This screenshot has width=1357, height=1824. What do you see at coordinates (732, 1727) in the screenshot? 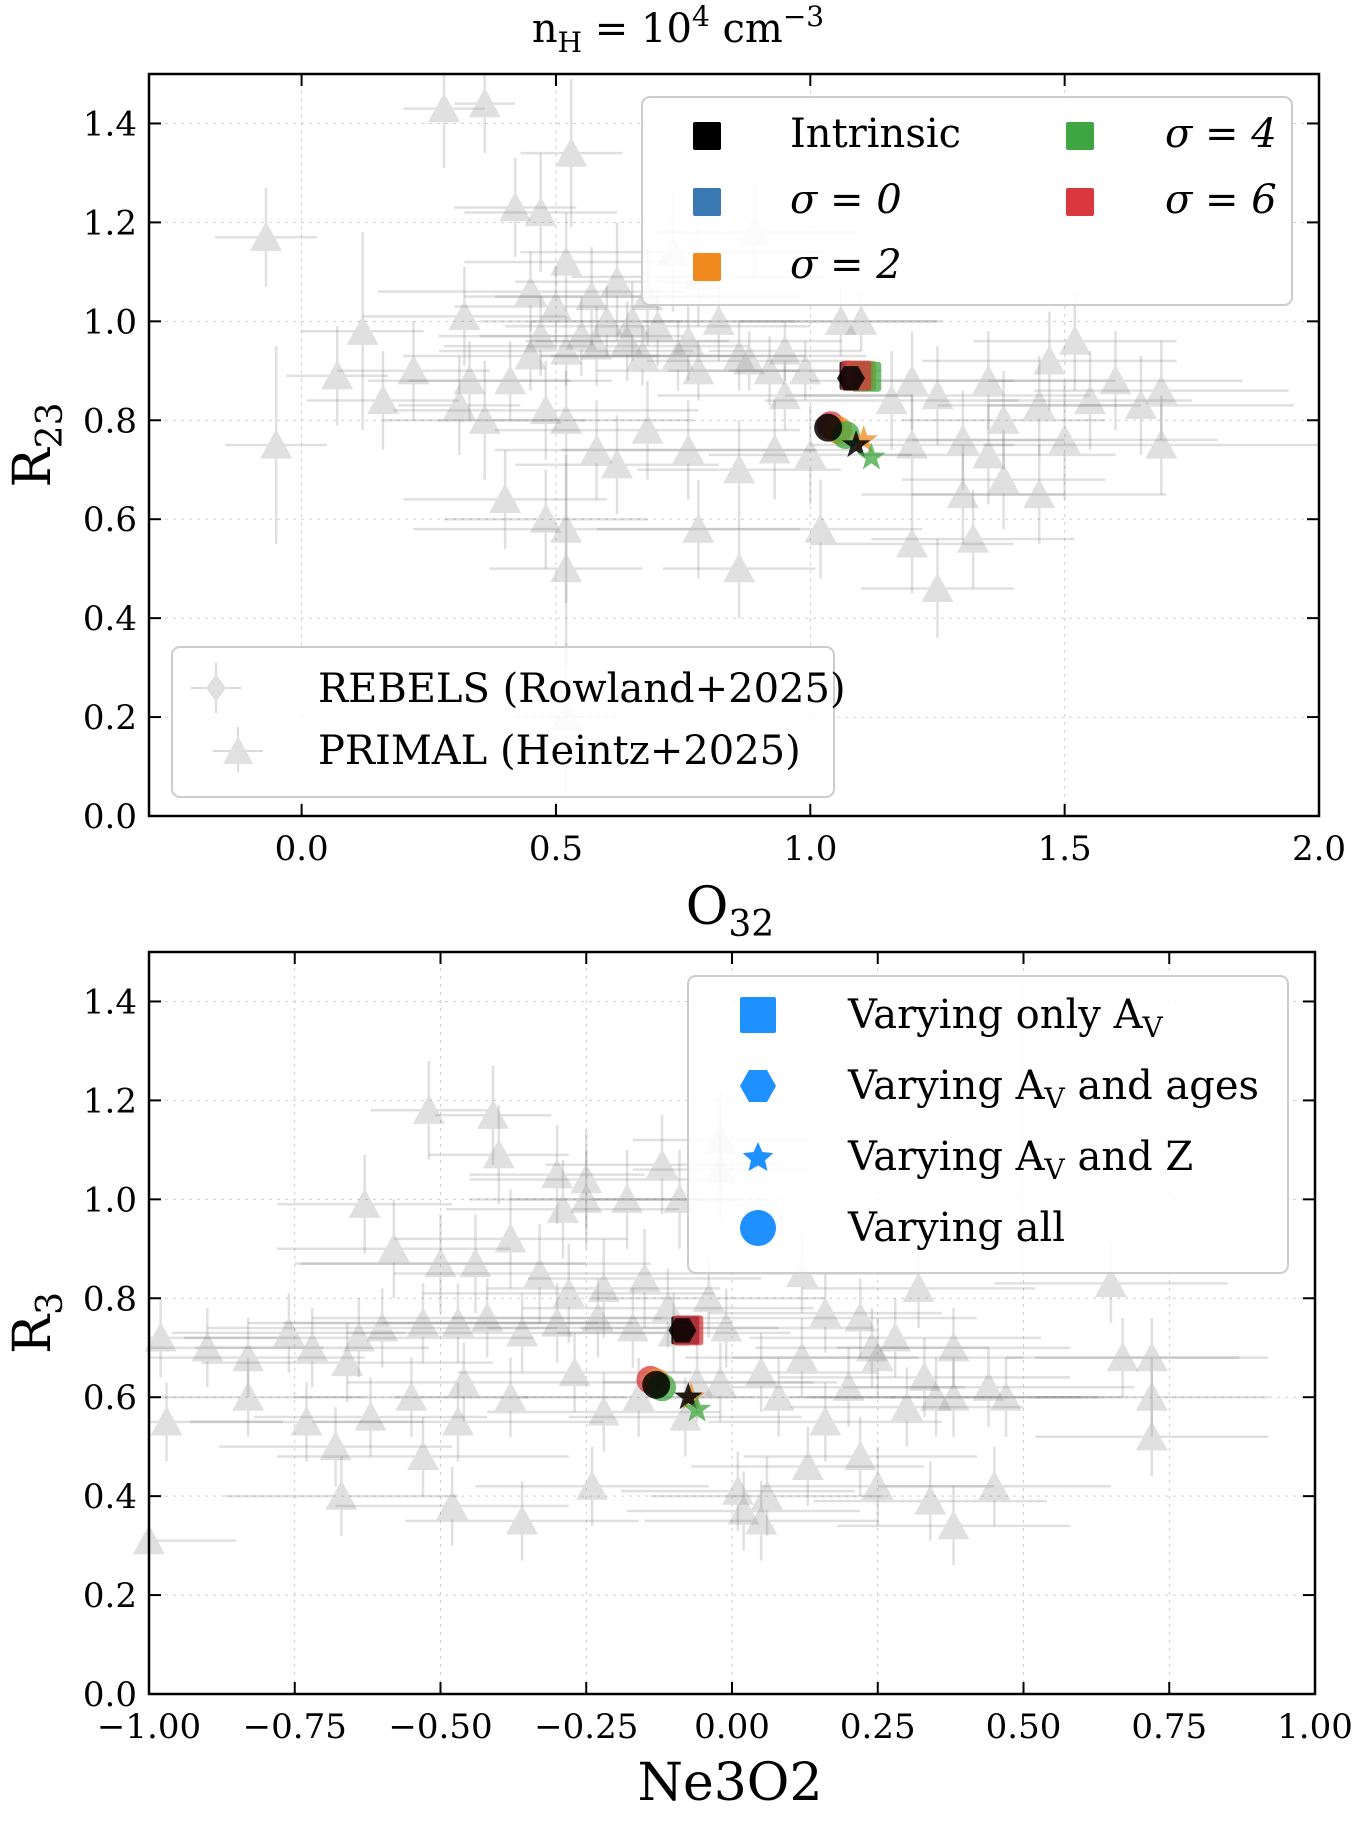
I see `x-tick-label: 0.00` at bounding box center [732, 1727].